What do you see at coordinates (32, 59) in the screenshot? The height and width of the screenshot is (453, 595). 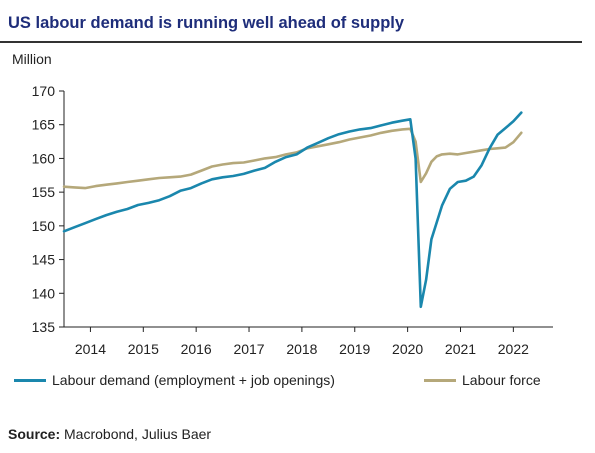 I see `y-axis-unit-label: Million` at bounding box center [32, 59].